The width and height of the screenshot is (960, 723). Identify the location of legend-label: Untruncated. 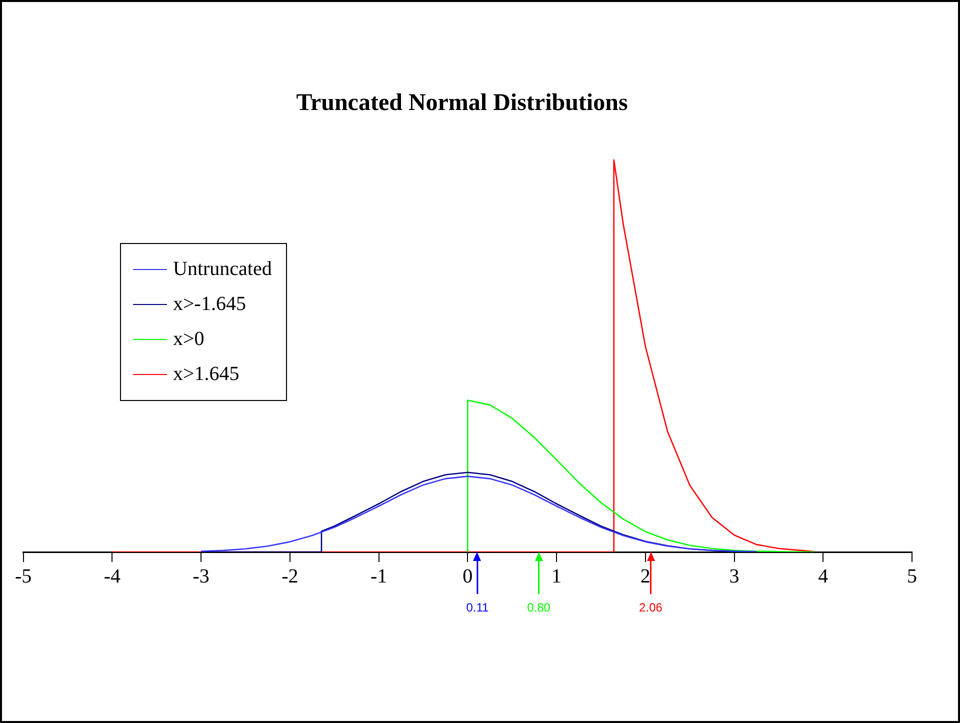
(222, 269).